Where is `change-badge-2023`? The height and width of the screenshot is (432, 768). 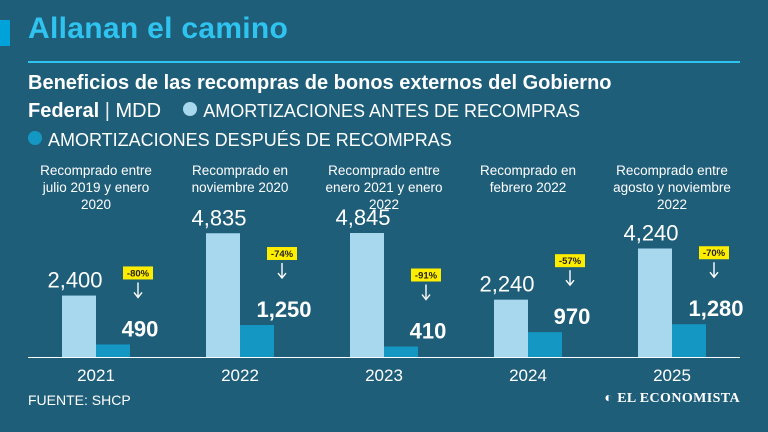 change-badge-2023 is located at coordinates (426, 275).